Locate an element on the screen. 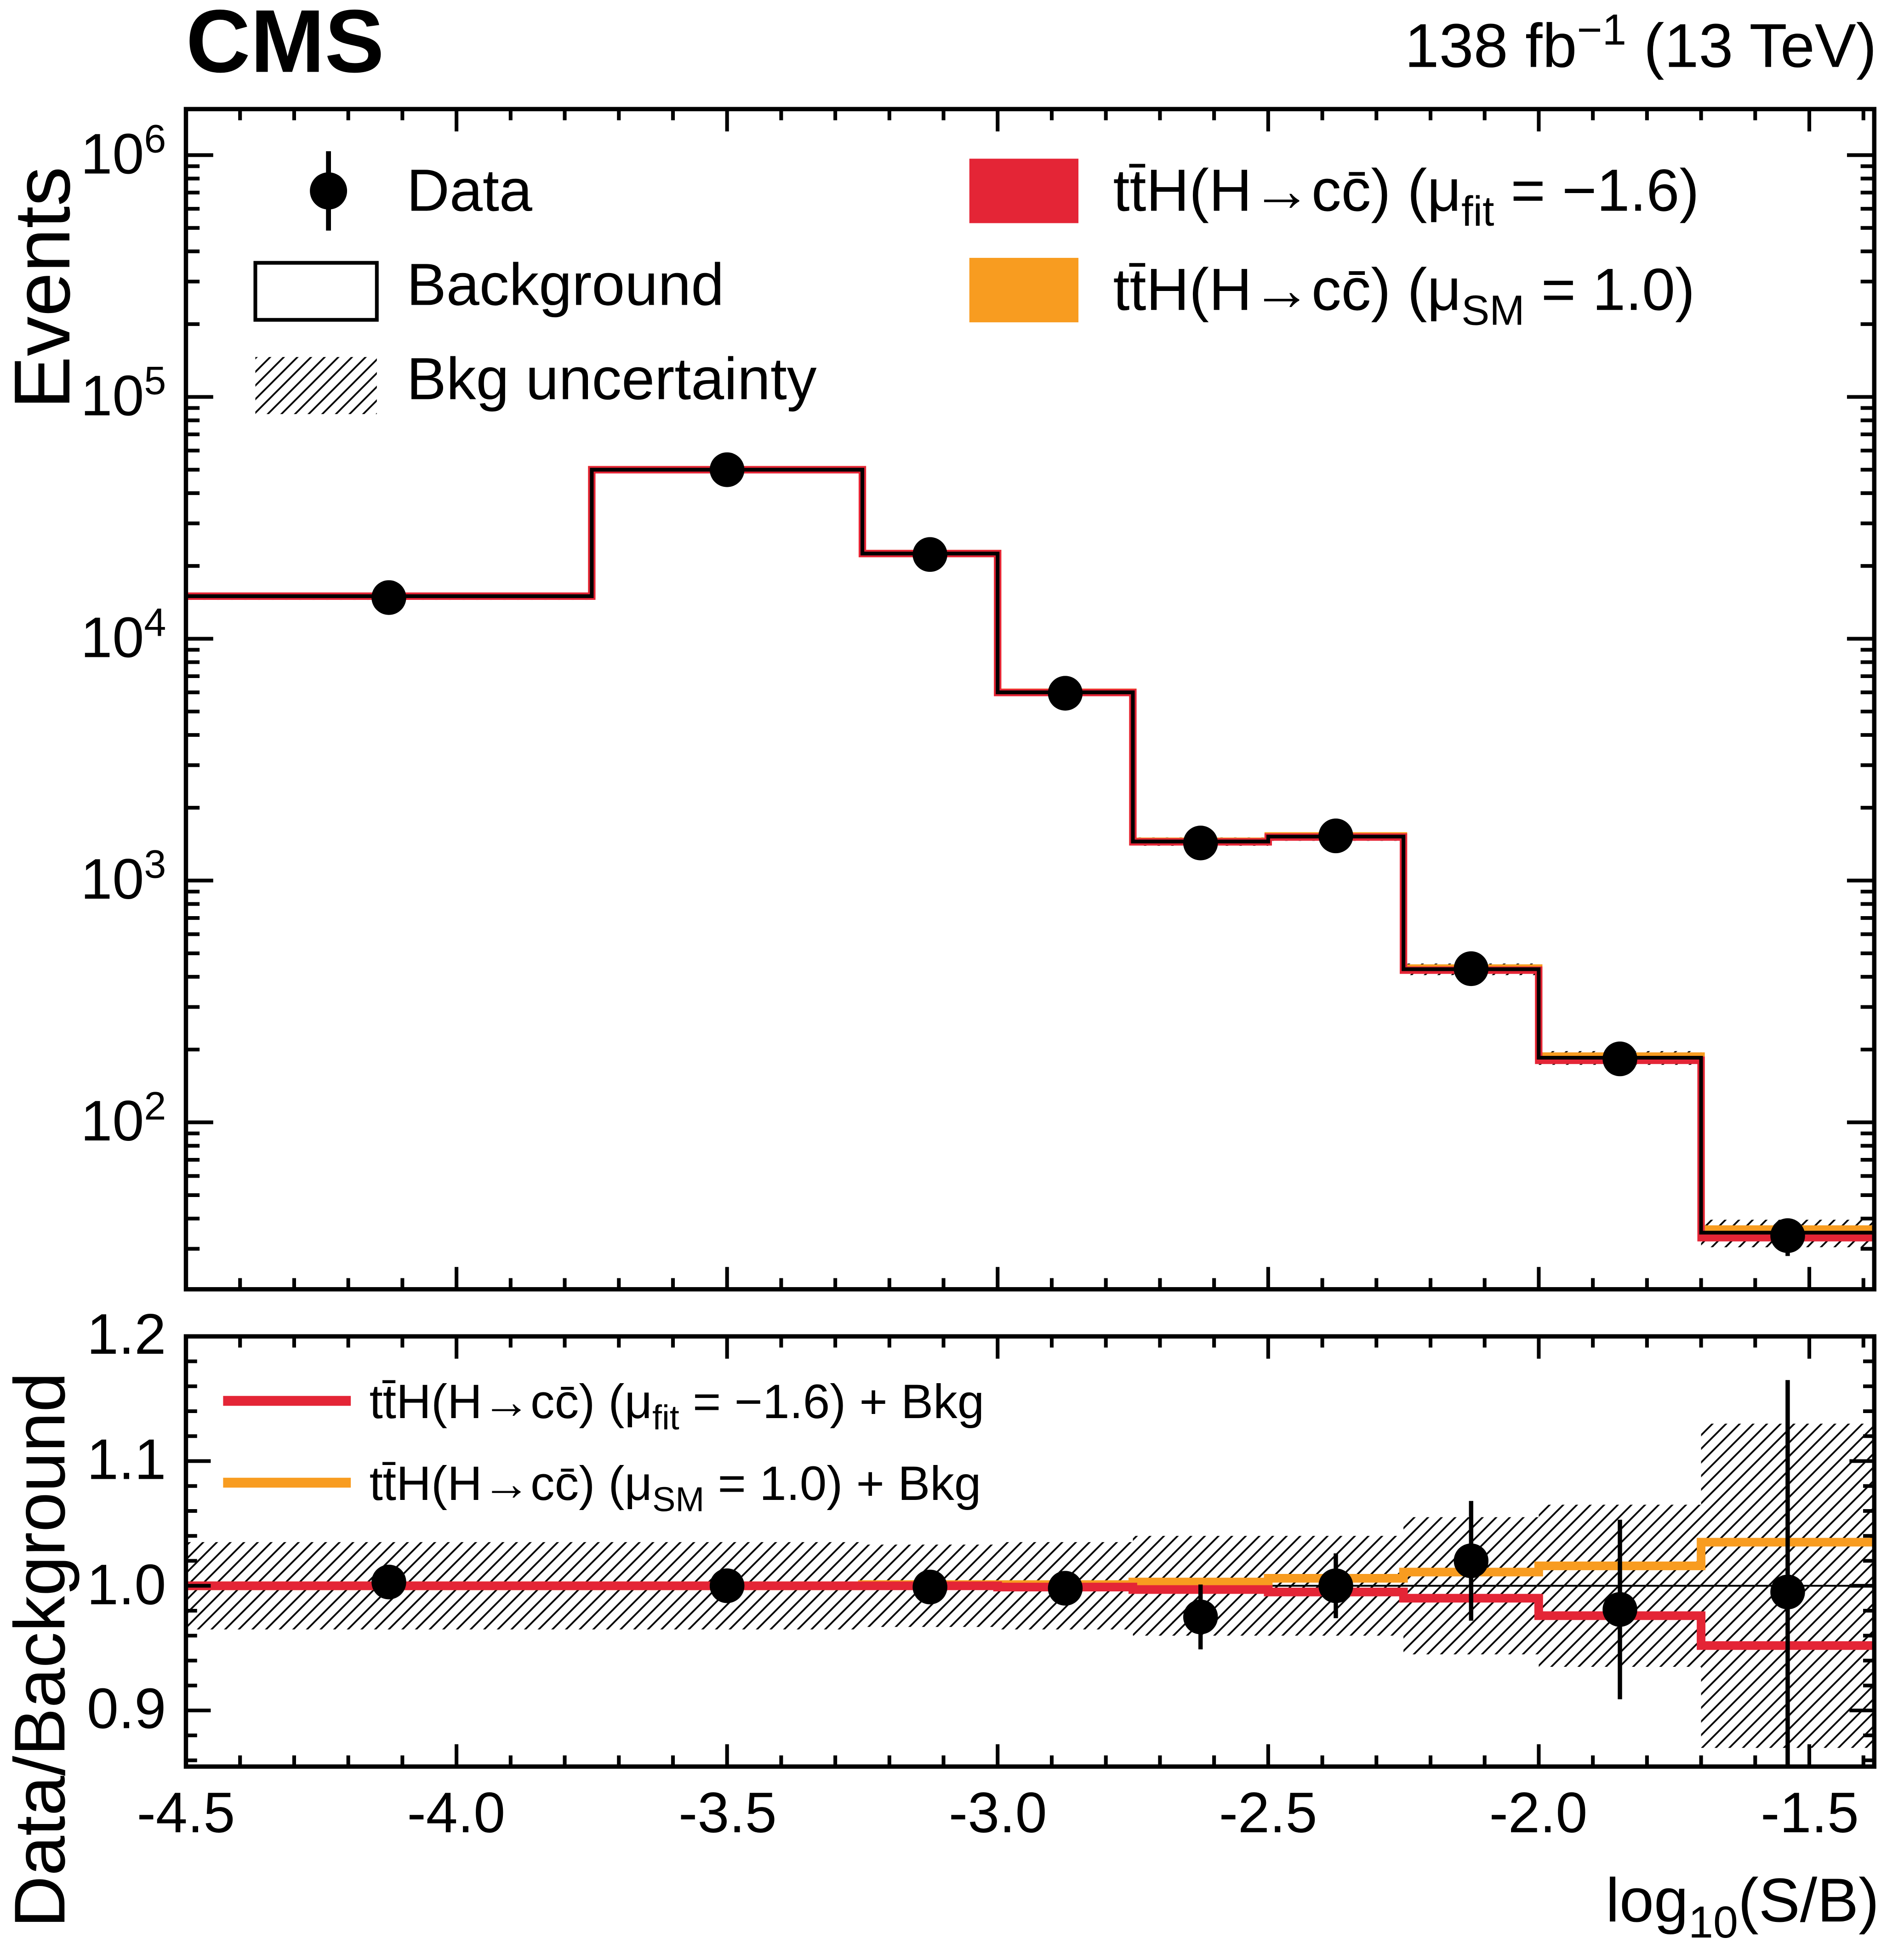  legend-bkg-uncertainty-swatch is located at coordinates (316, 385).